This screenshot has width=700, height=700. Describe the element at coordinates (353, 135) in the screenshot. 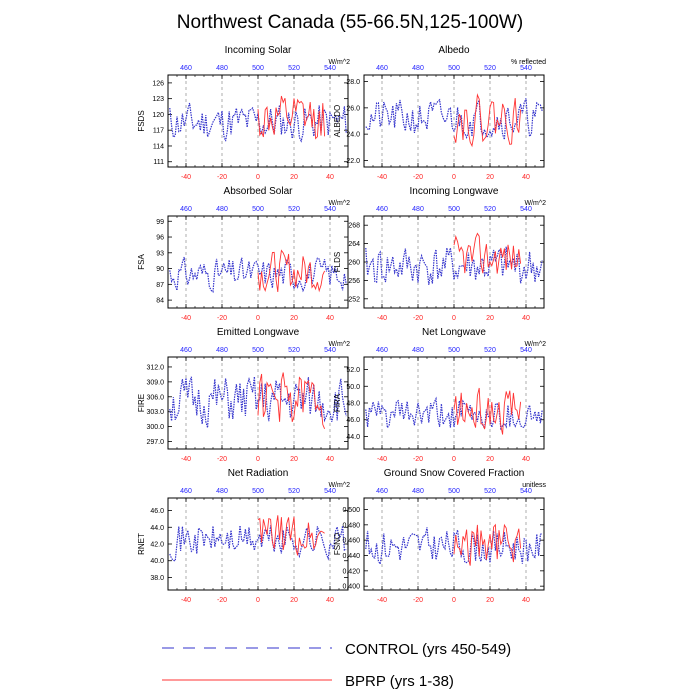

I see `y-tick-label: 24.0` at that location.